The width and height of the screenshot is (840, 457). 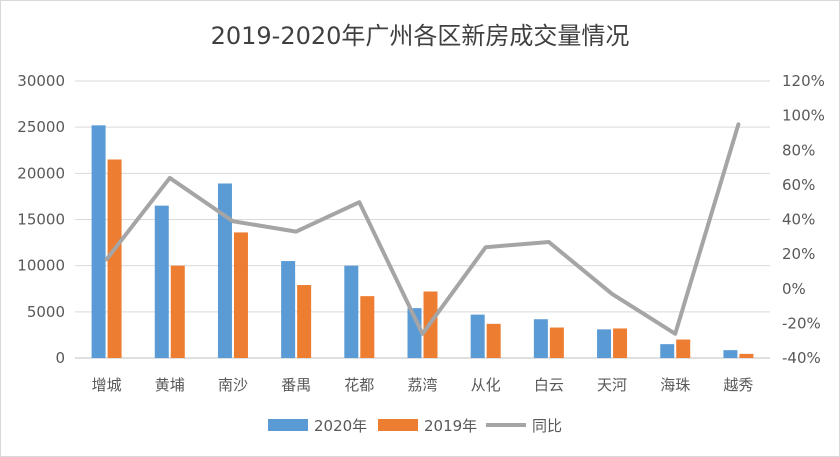 What do you see at coordinates (359, 385) in the screenshot?
I see `x-tick-label: 花都` at bounding box center [359, 385].